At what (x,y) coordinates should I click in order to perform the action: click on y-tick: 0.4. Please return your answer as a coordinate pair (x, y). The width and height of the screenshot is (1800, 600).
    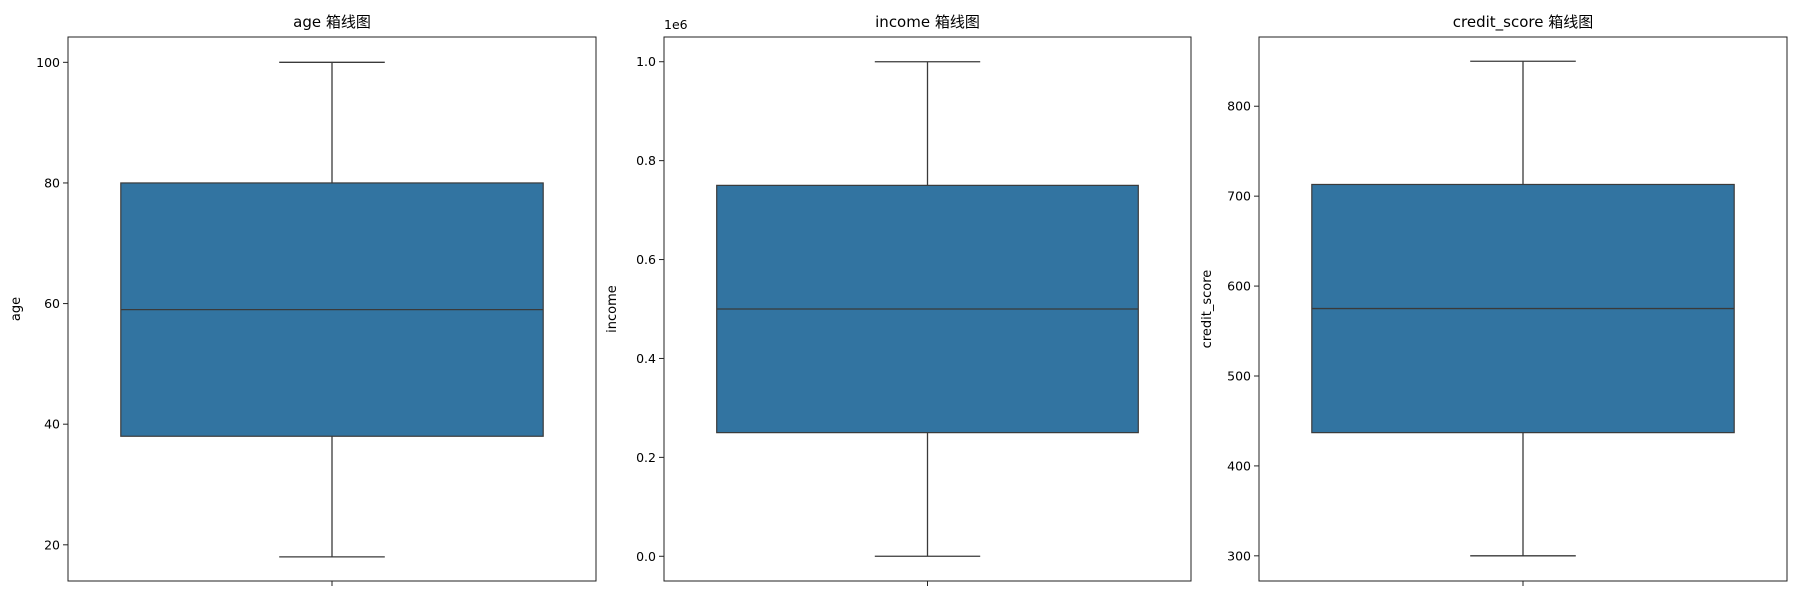
    Looking at the image, I should click on (650, 358).